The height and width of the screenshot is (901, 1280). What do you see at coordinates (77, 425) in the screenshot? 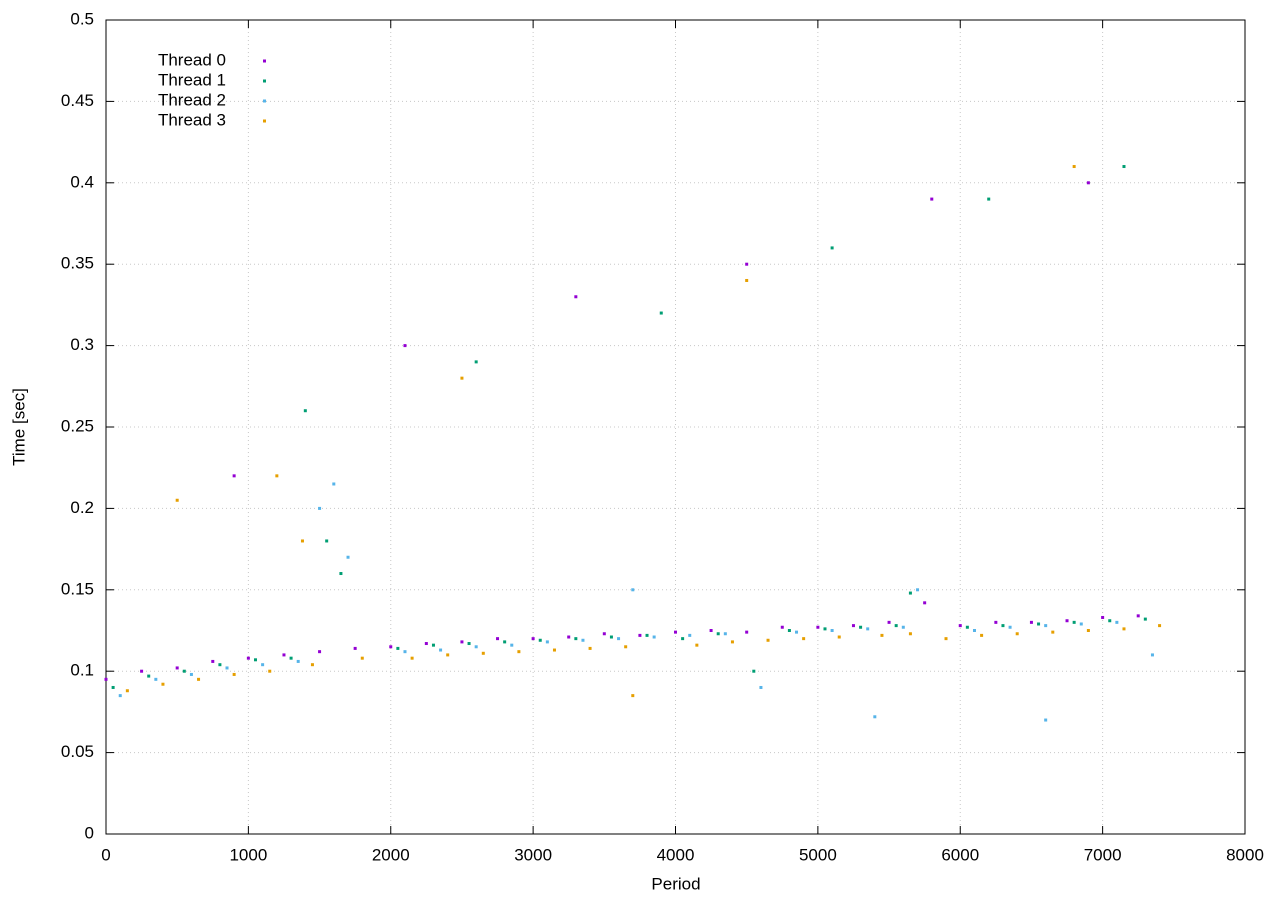
I see `y-tick-label: 0.25` at bounding box center [77, 425].